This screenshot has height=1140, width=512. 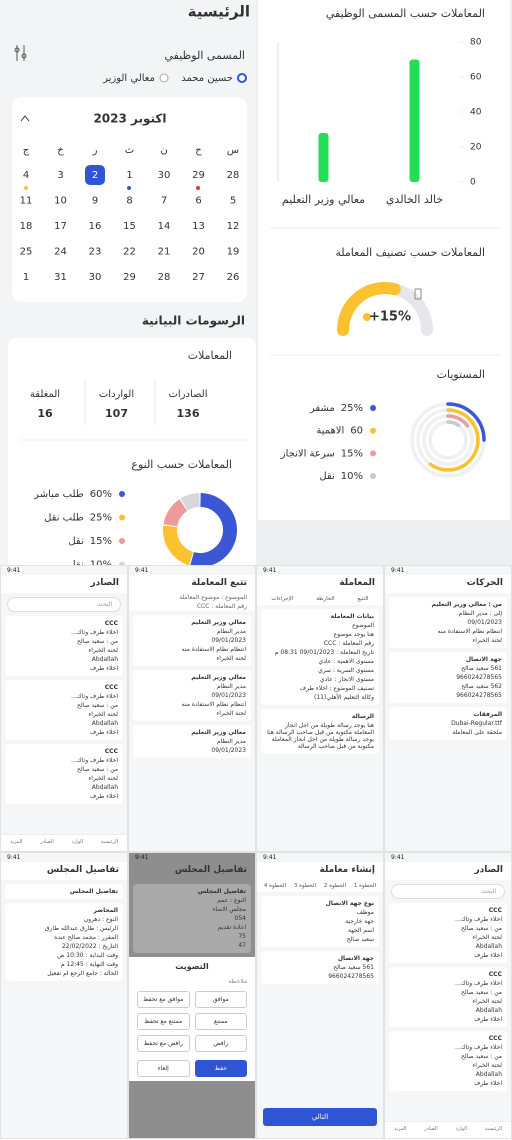 I want to click on calendar-day: 10, so click(x=60, y=201).